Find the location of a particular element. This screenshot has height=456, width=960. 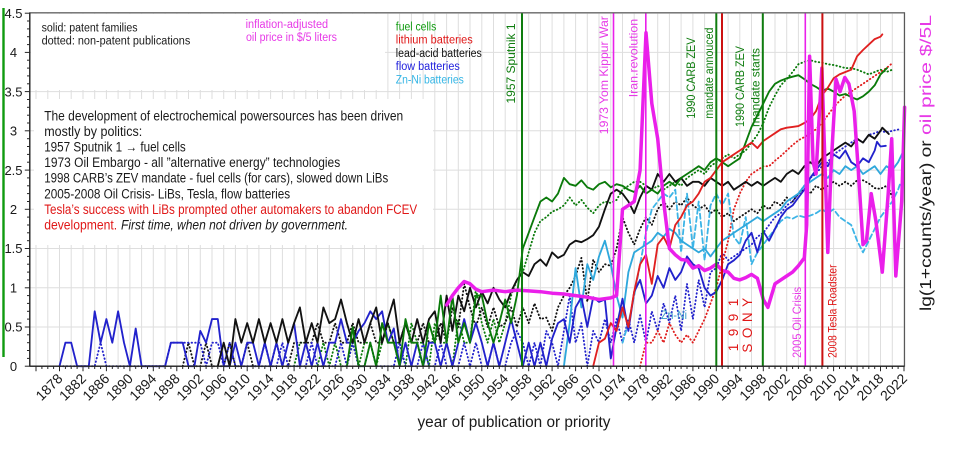

svg-text: 2008 Tesla Roadster is located at coordinates (833, 311).